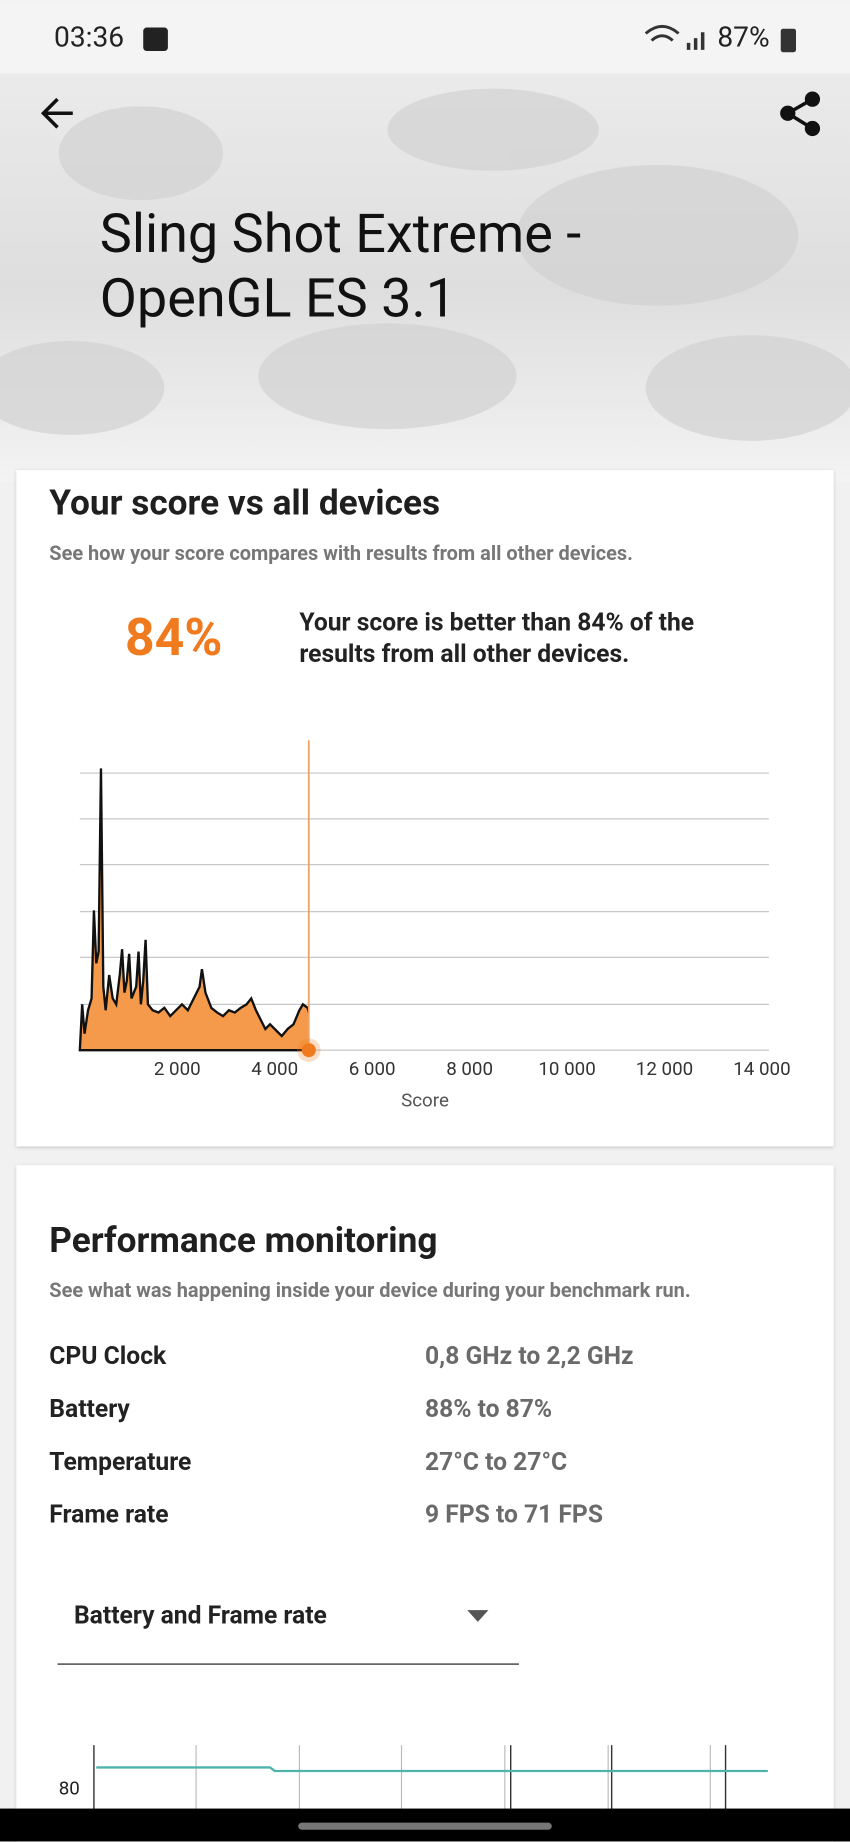  I want to click on status-bar, so click(425, 37).